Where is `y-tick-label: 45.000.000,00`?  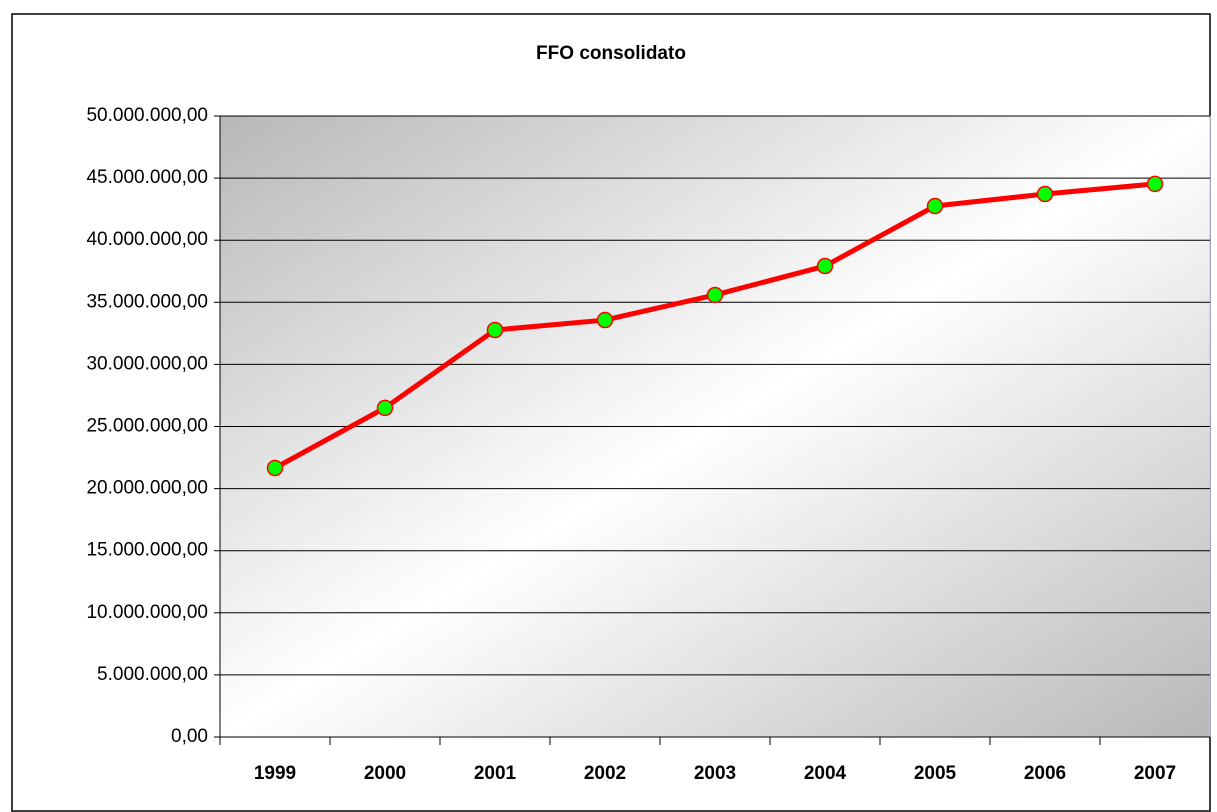
y-tick-label: 45.000.000,00 is located at coordinates (147, 177).